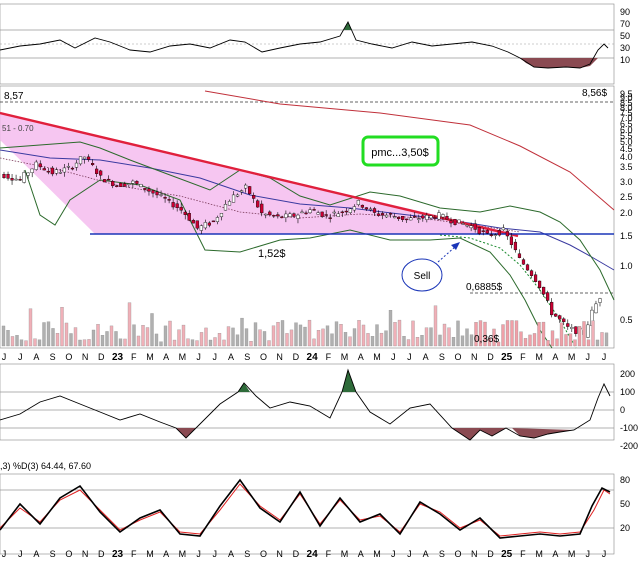 This screenshot has width=642, height=563. I want to click on axis-tick-label: 2.0, so click(626, 213).